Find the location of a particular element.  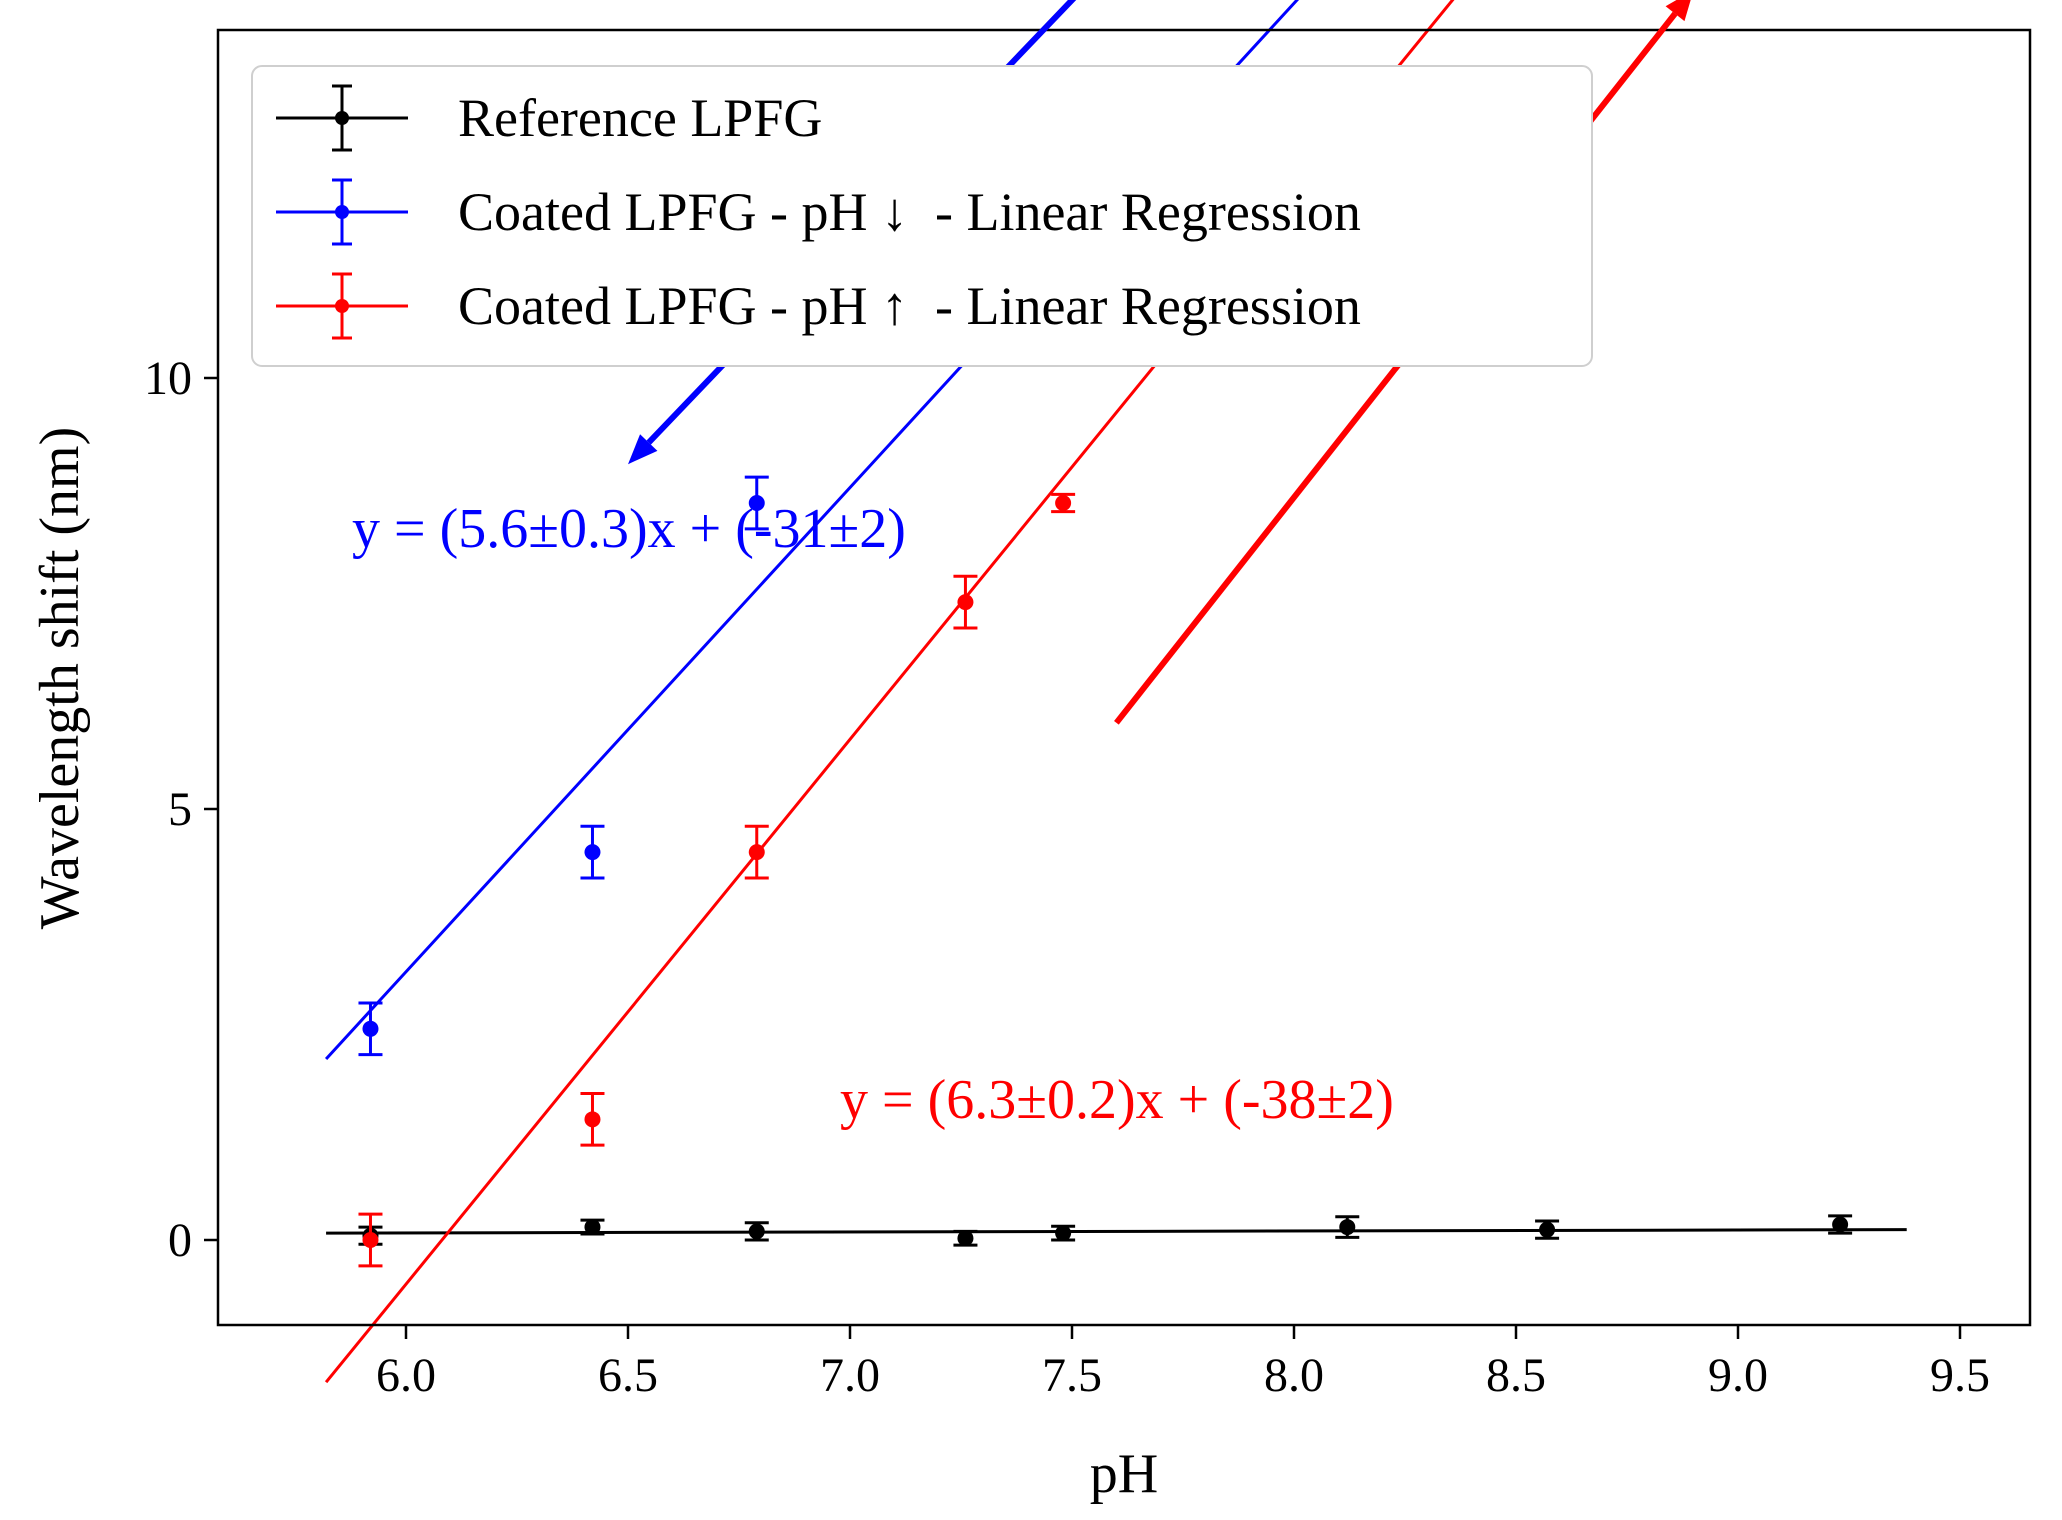

equation-eq_down: y = (5.6±0.3)x + (-31±2) is located at coordinates (629, 529).